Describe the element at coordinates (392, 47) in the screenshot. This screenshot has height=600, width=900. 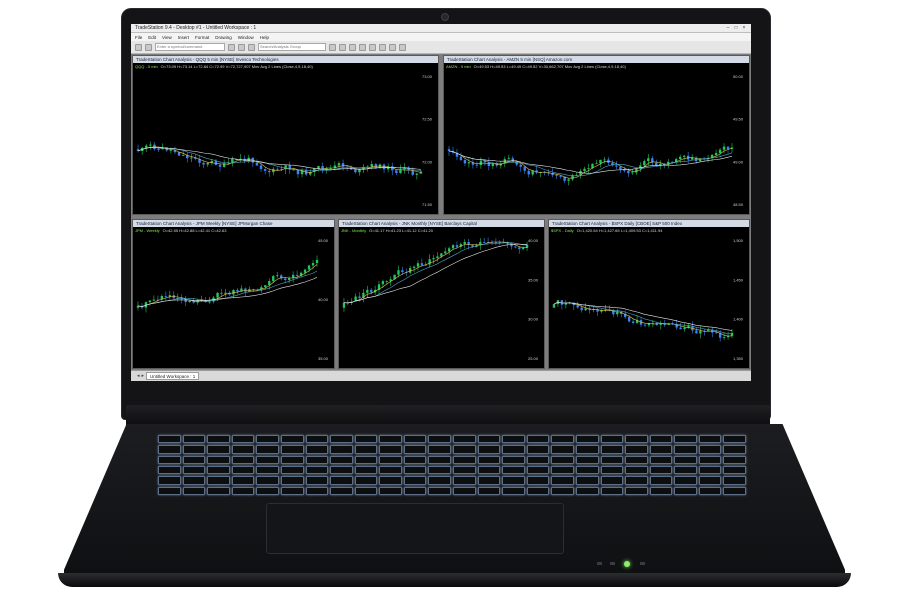
I see `toolbar-grid-icon` at that location.